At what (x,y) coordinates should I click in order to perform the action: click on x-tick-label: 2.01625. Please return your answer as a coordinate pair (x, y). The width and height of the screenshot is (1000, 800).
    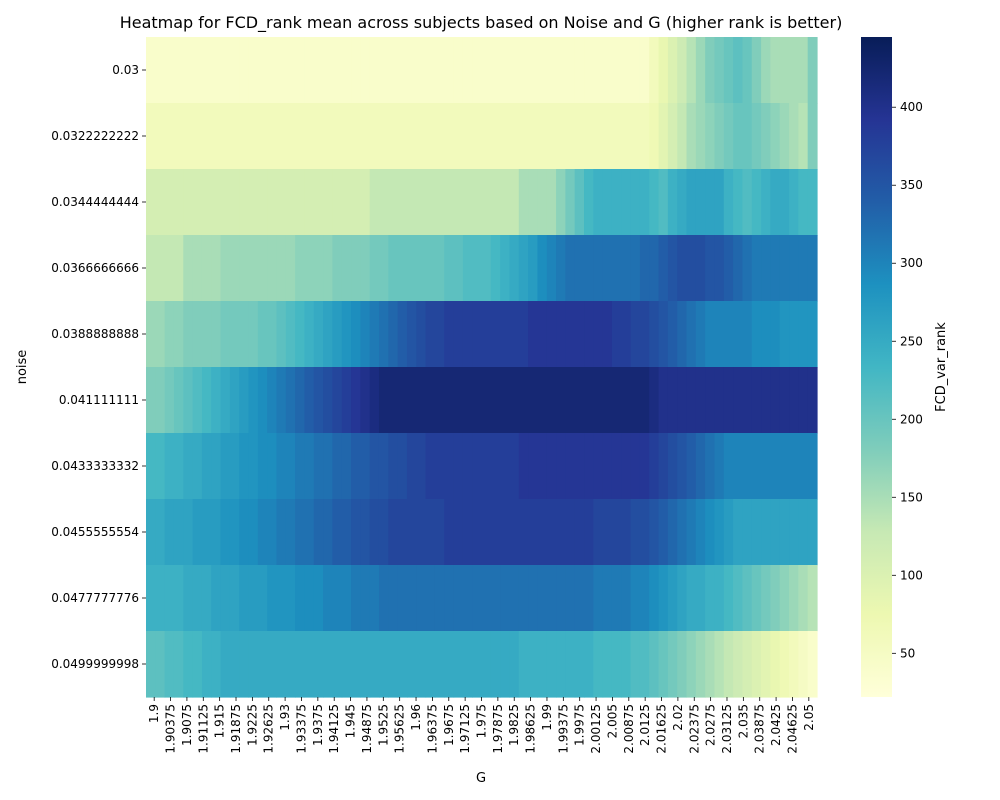
    Looking at the image, I should click on (662, 729).